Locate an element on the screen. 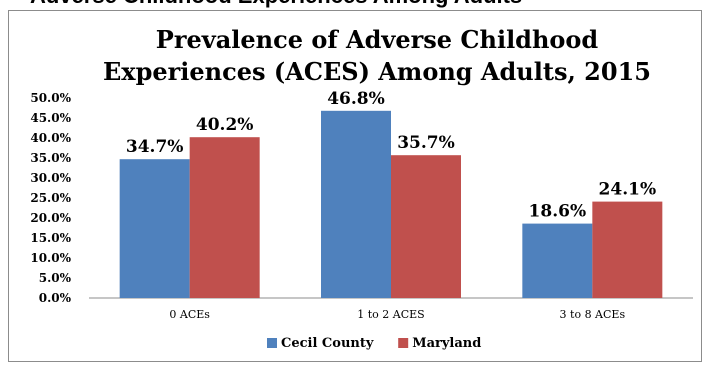 The image size is (712, 366). y-tick-label: 5.0% is located at coordinates (55, 278).